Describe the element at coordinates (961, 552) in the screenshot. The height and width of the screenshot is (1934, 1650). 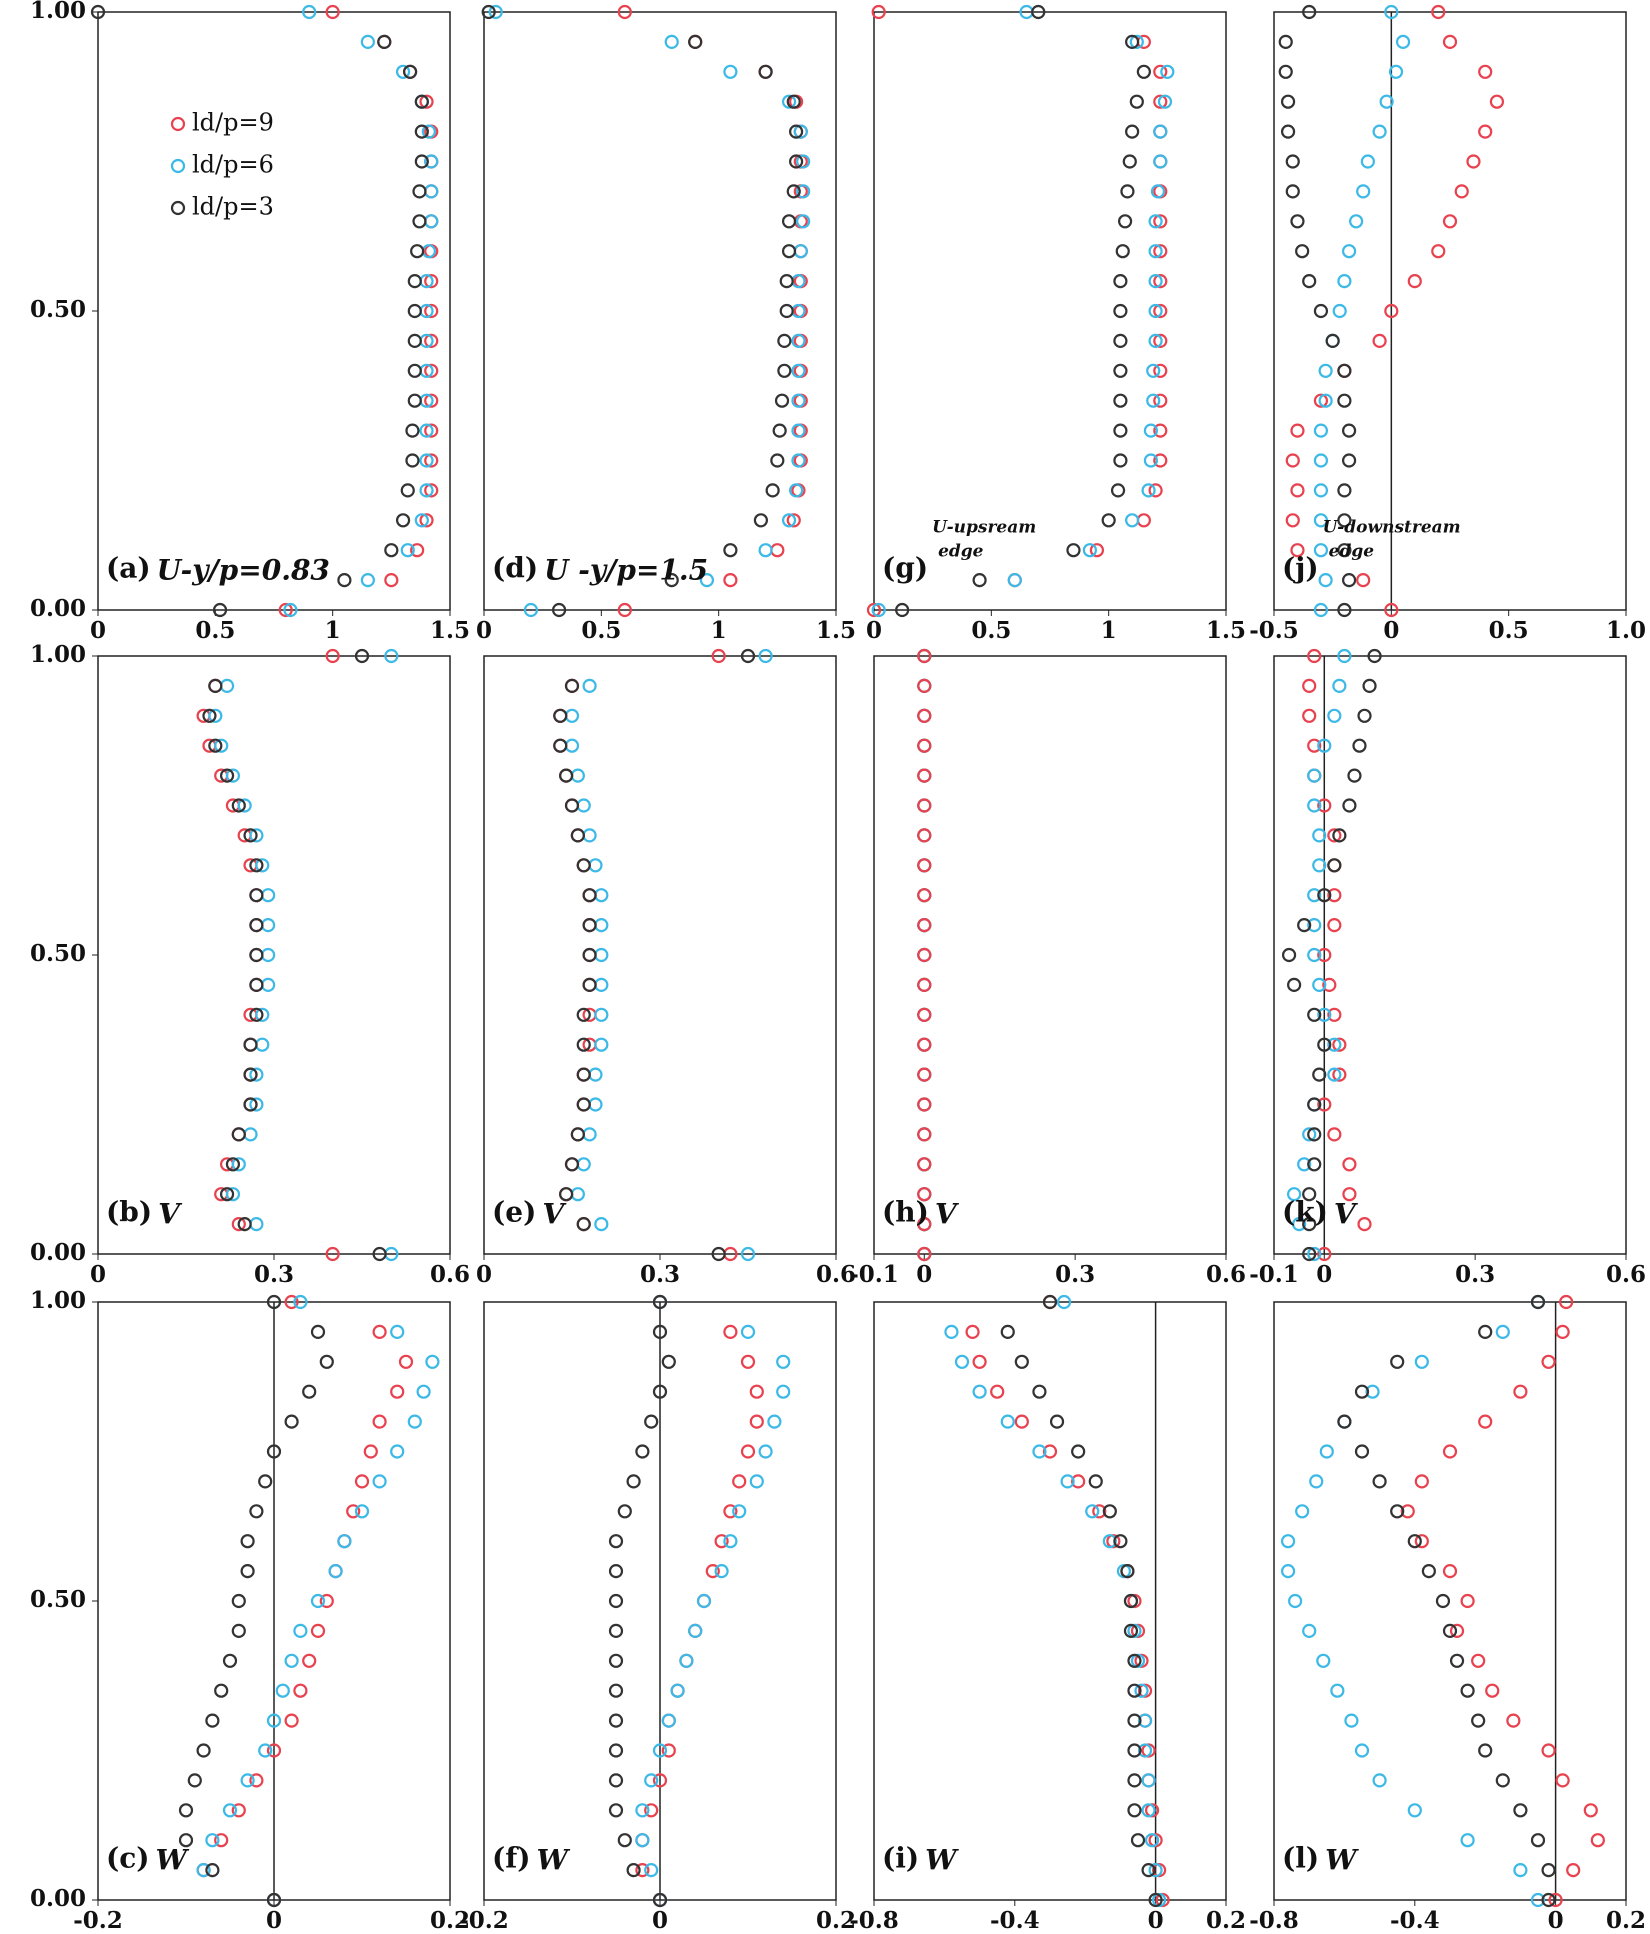
I see `panel-title: edge` at that location.